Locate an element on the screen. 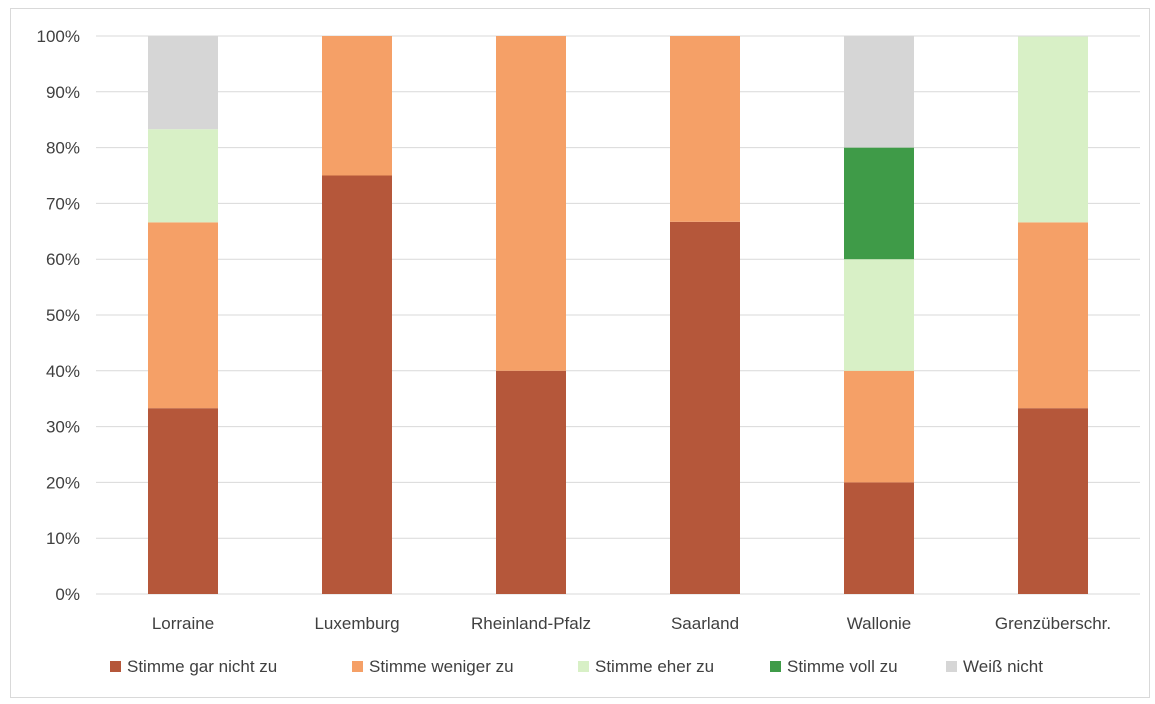 This screenshot has width=1155, height=704. y-tick-label: 40% is located at coordinates (63, 371).